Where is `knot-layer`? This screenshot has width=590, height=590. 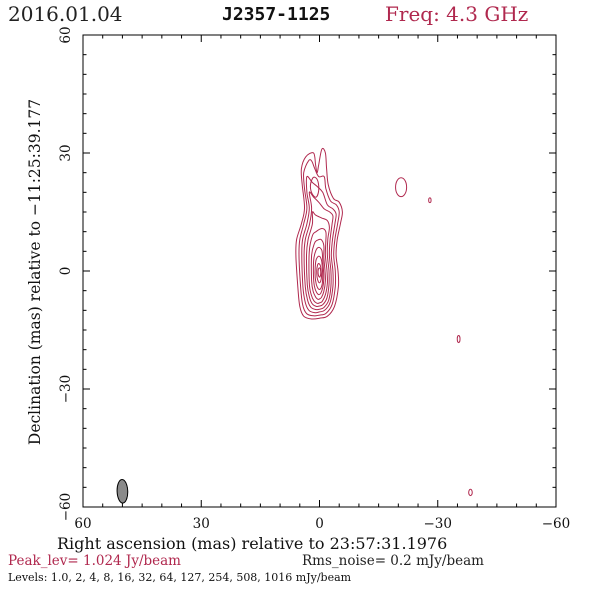
knot-layer is located at coordinates (434, 337).